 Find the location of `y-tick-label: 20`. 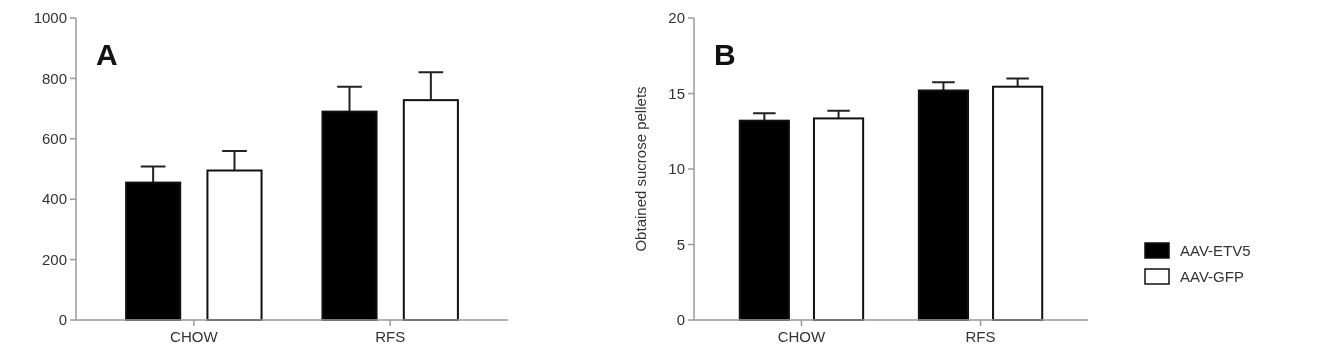

y-tick-label: 20 is located at coordinates (676, 18).